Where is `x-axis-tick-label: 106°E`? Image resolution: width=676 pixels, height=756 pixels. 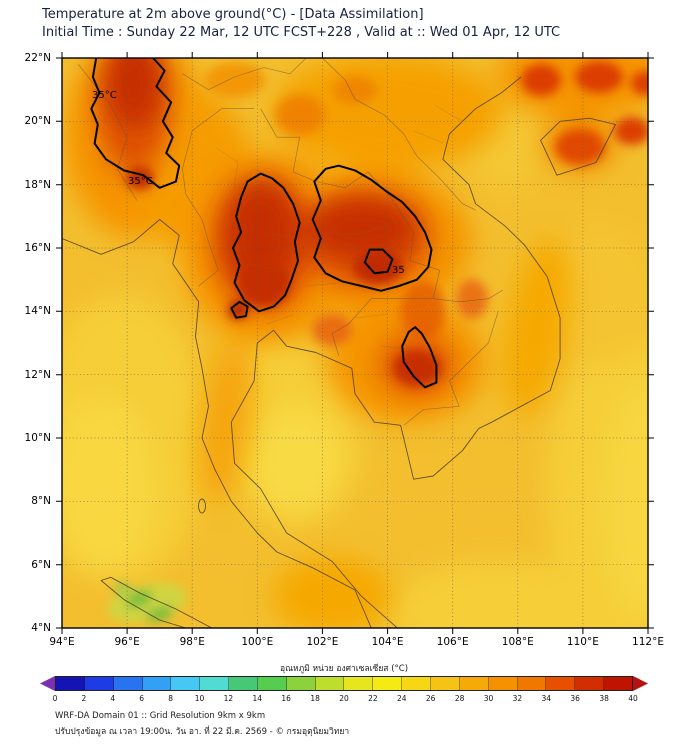 x-axis-tick-label: 106°E is located at coordinates (452, 642).